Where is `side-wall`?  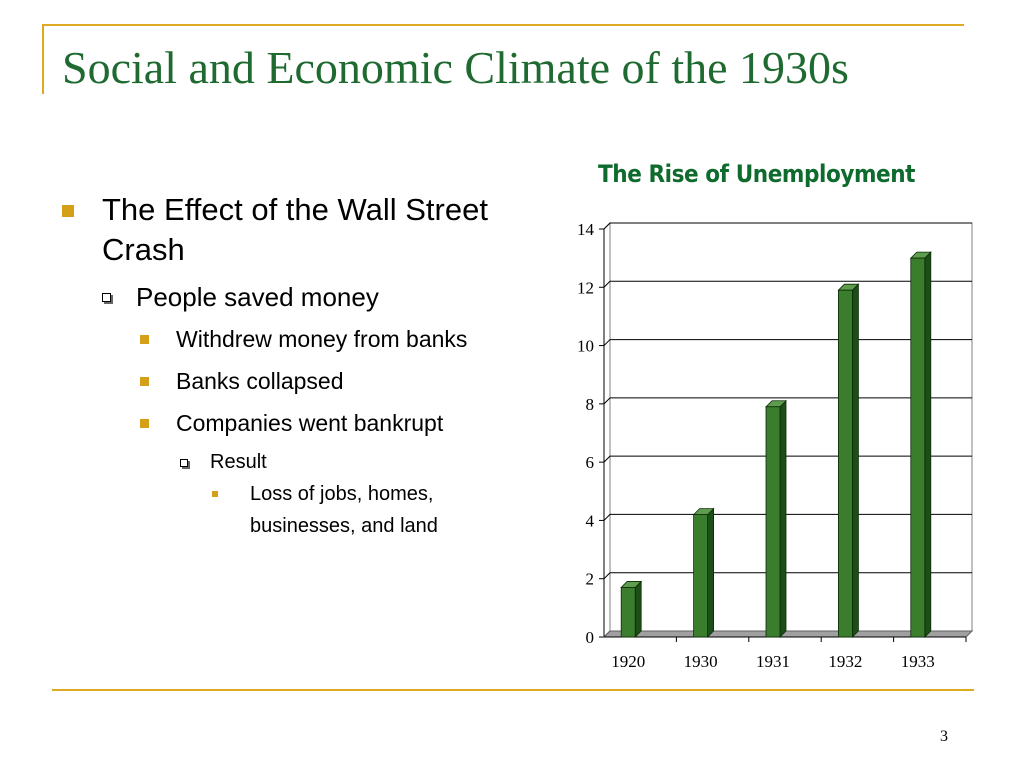 side-wall is located at coordinates (607, 430).